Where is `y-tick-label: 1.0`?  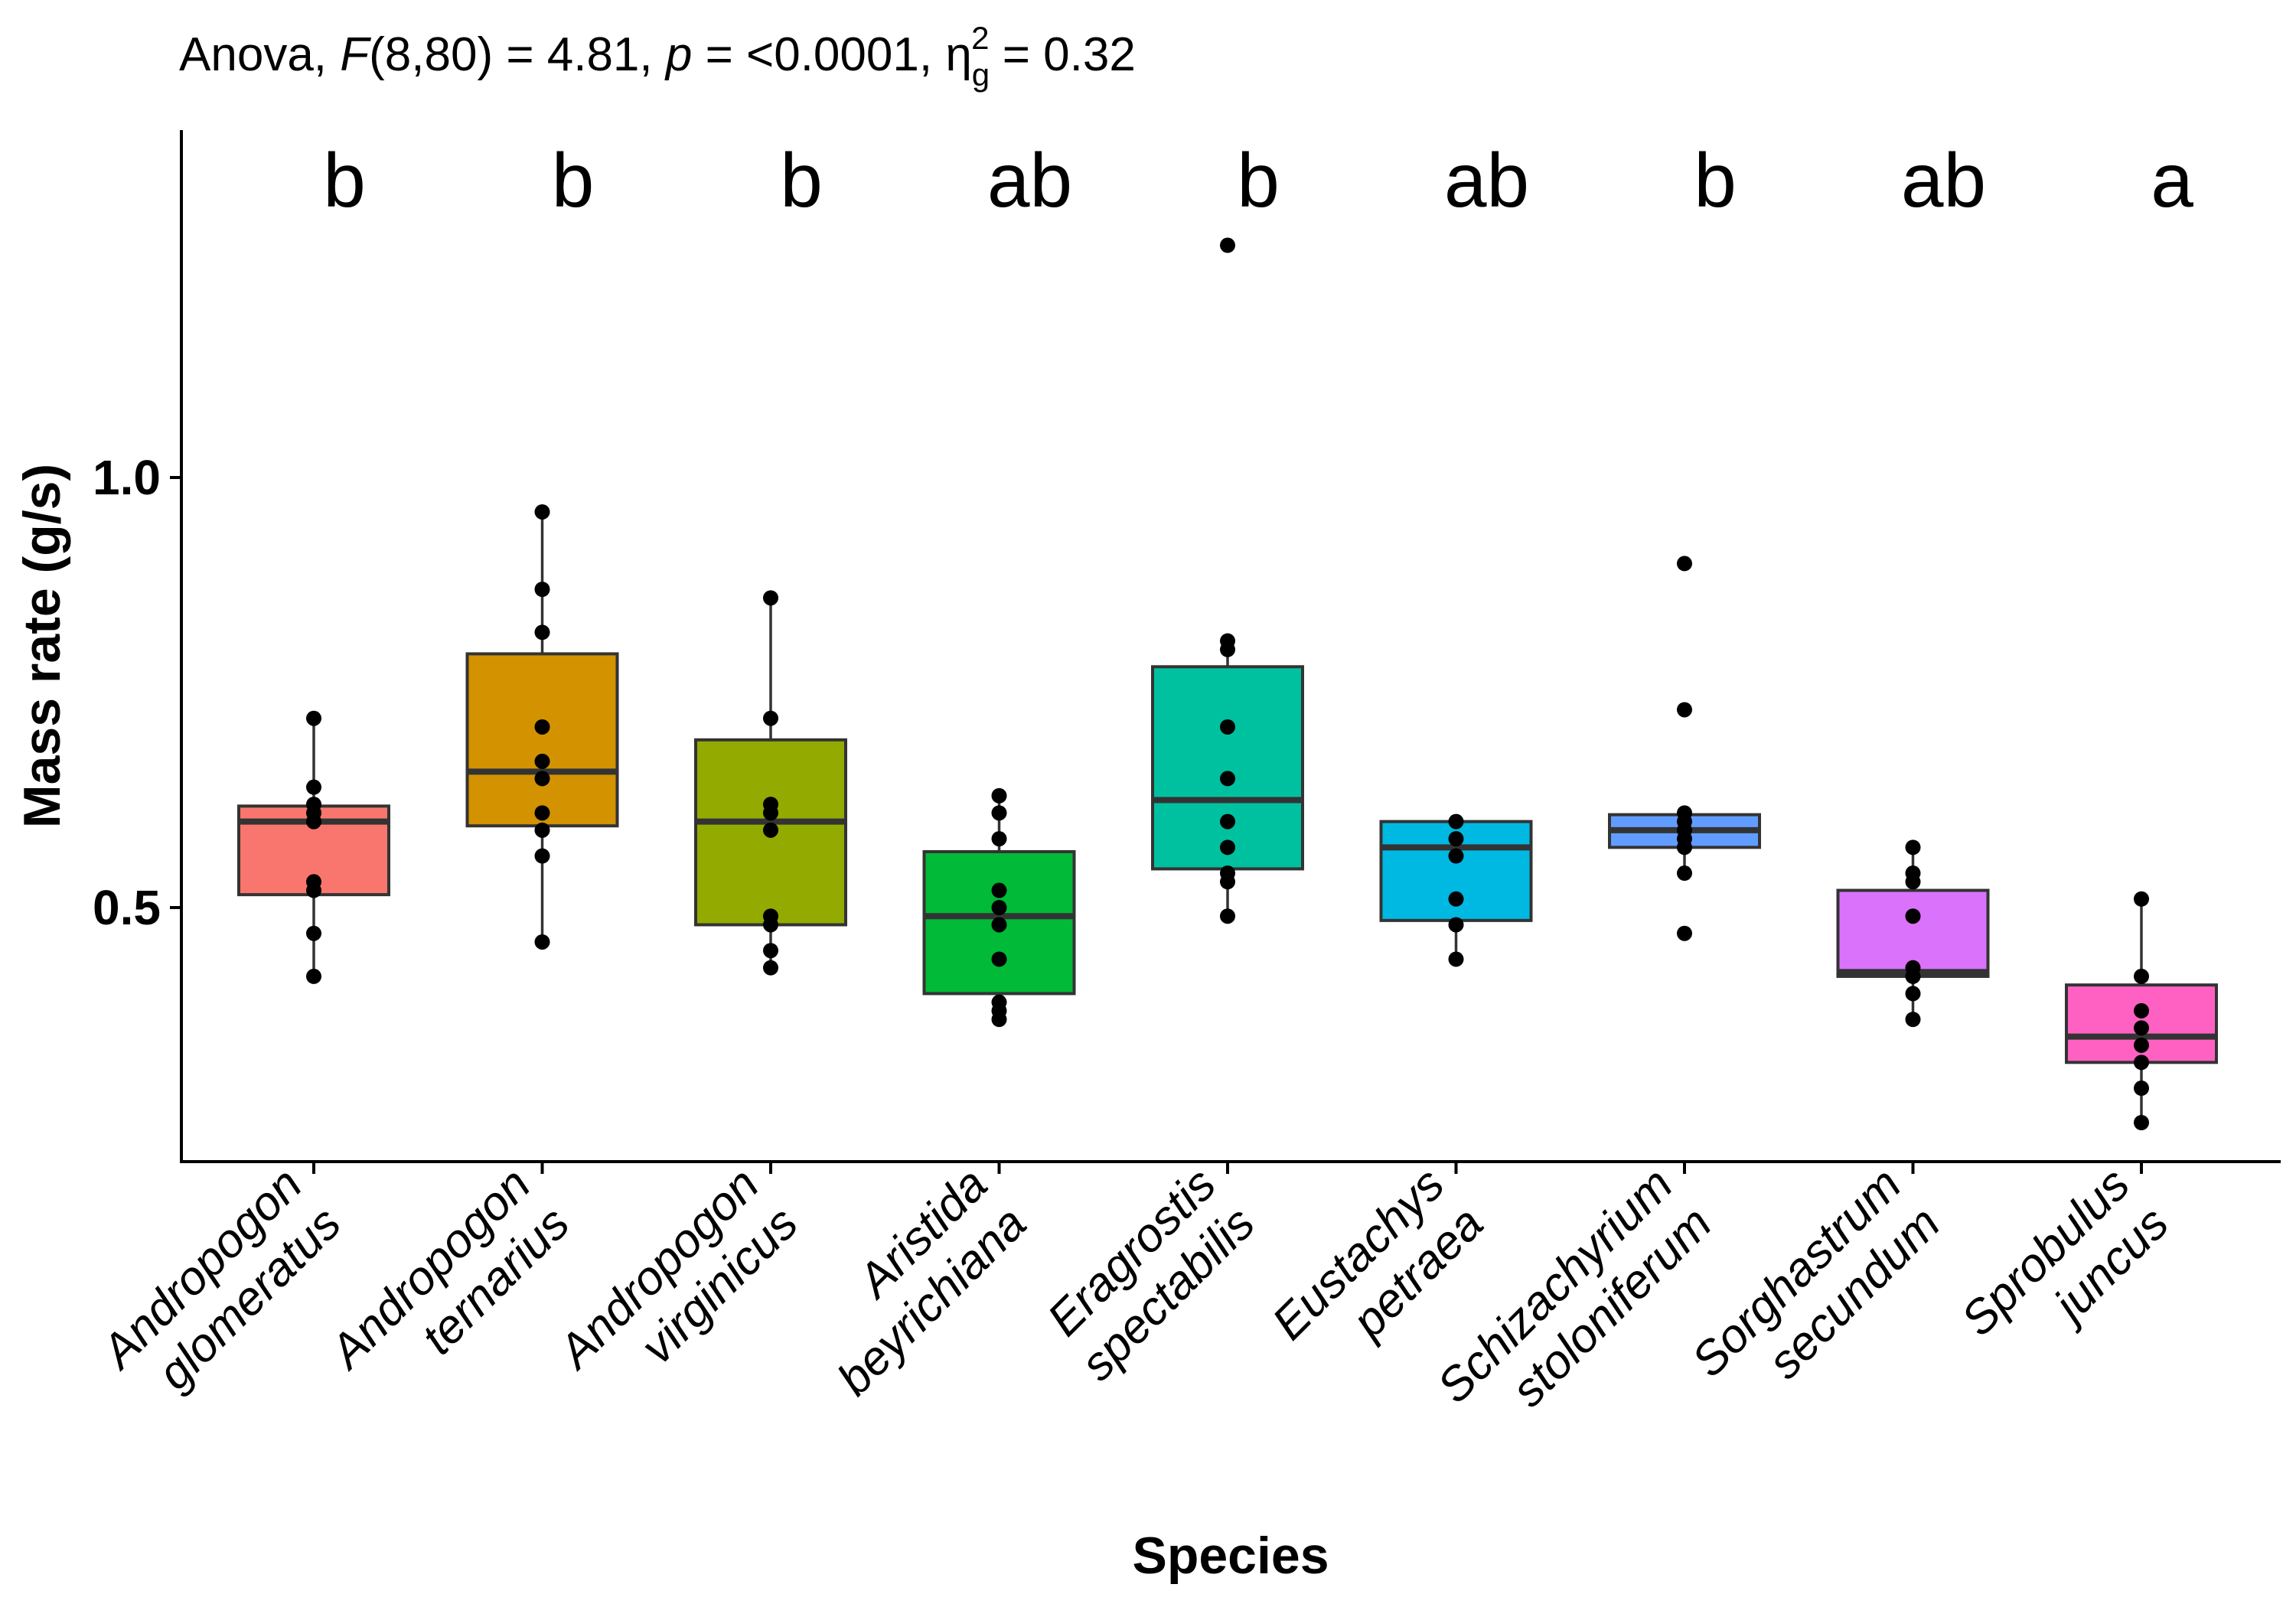 y-tick-label: 1.0 is located at coordinates (127, 477).